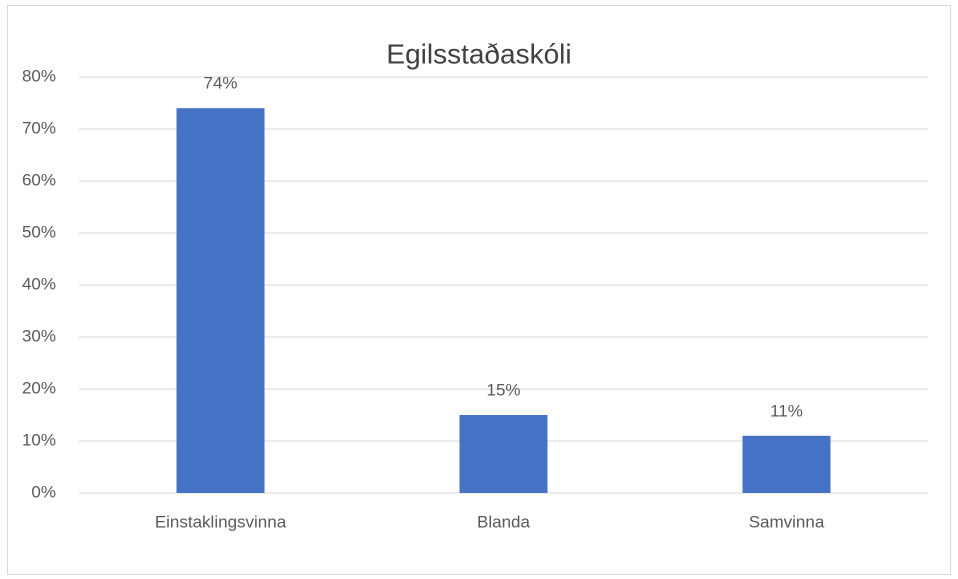  Describe the element at coordinates (39, 387) in the screenshot. I see `y-tick-label: 20%` at that location.